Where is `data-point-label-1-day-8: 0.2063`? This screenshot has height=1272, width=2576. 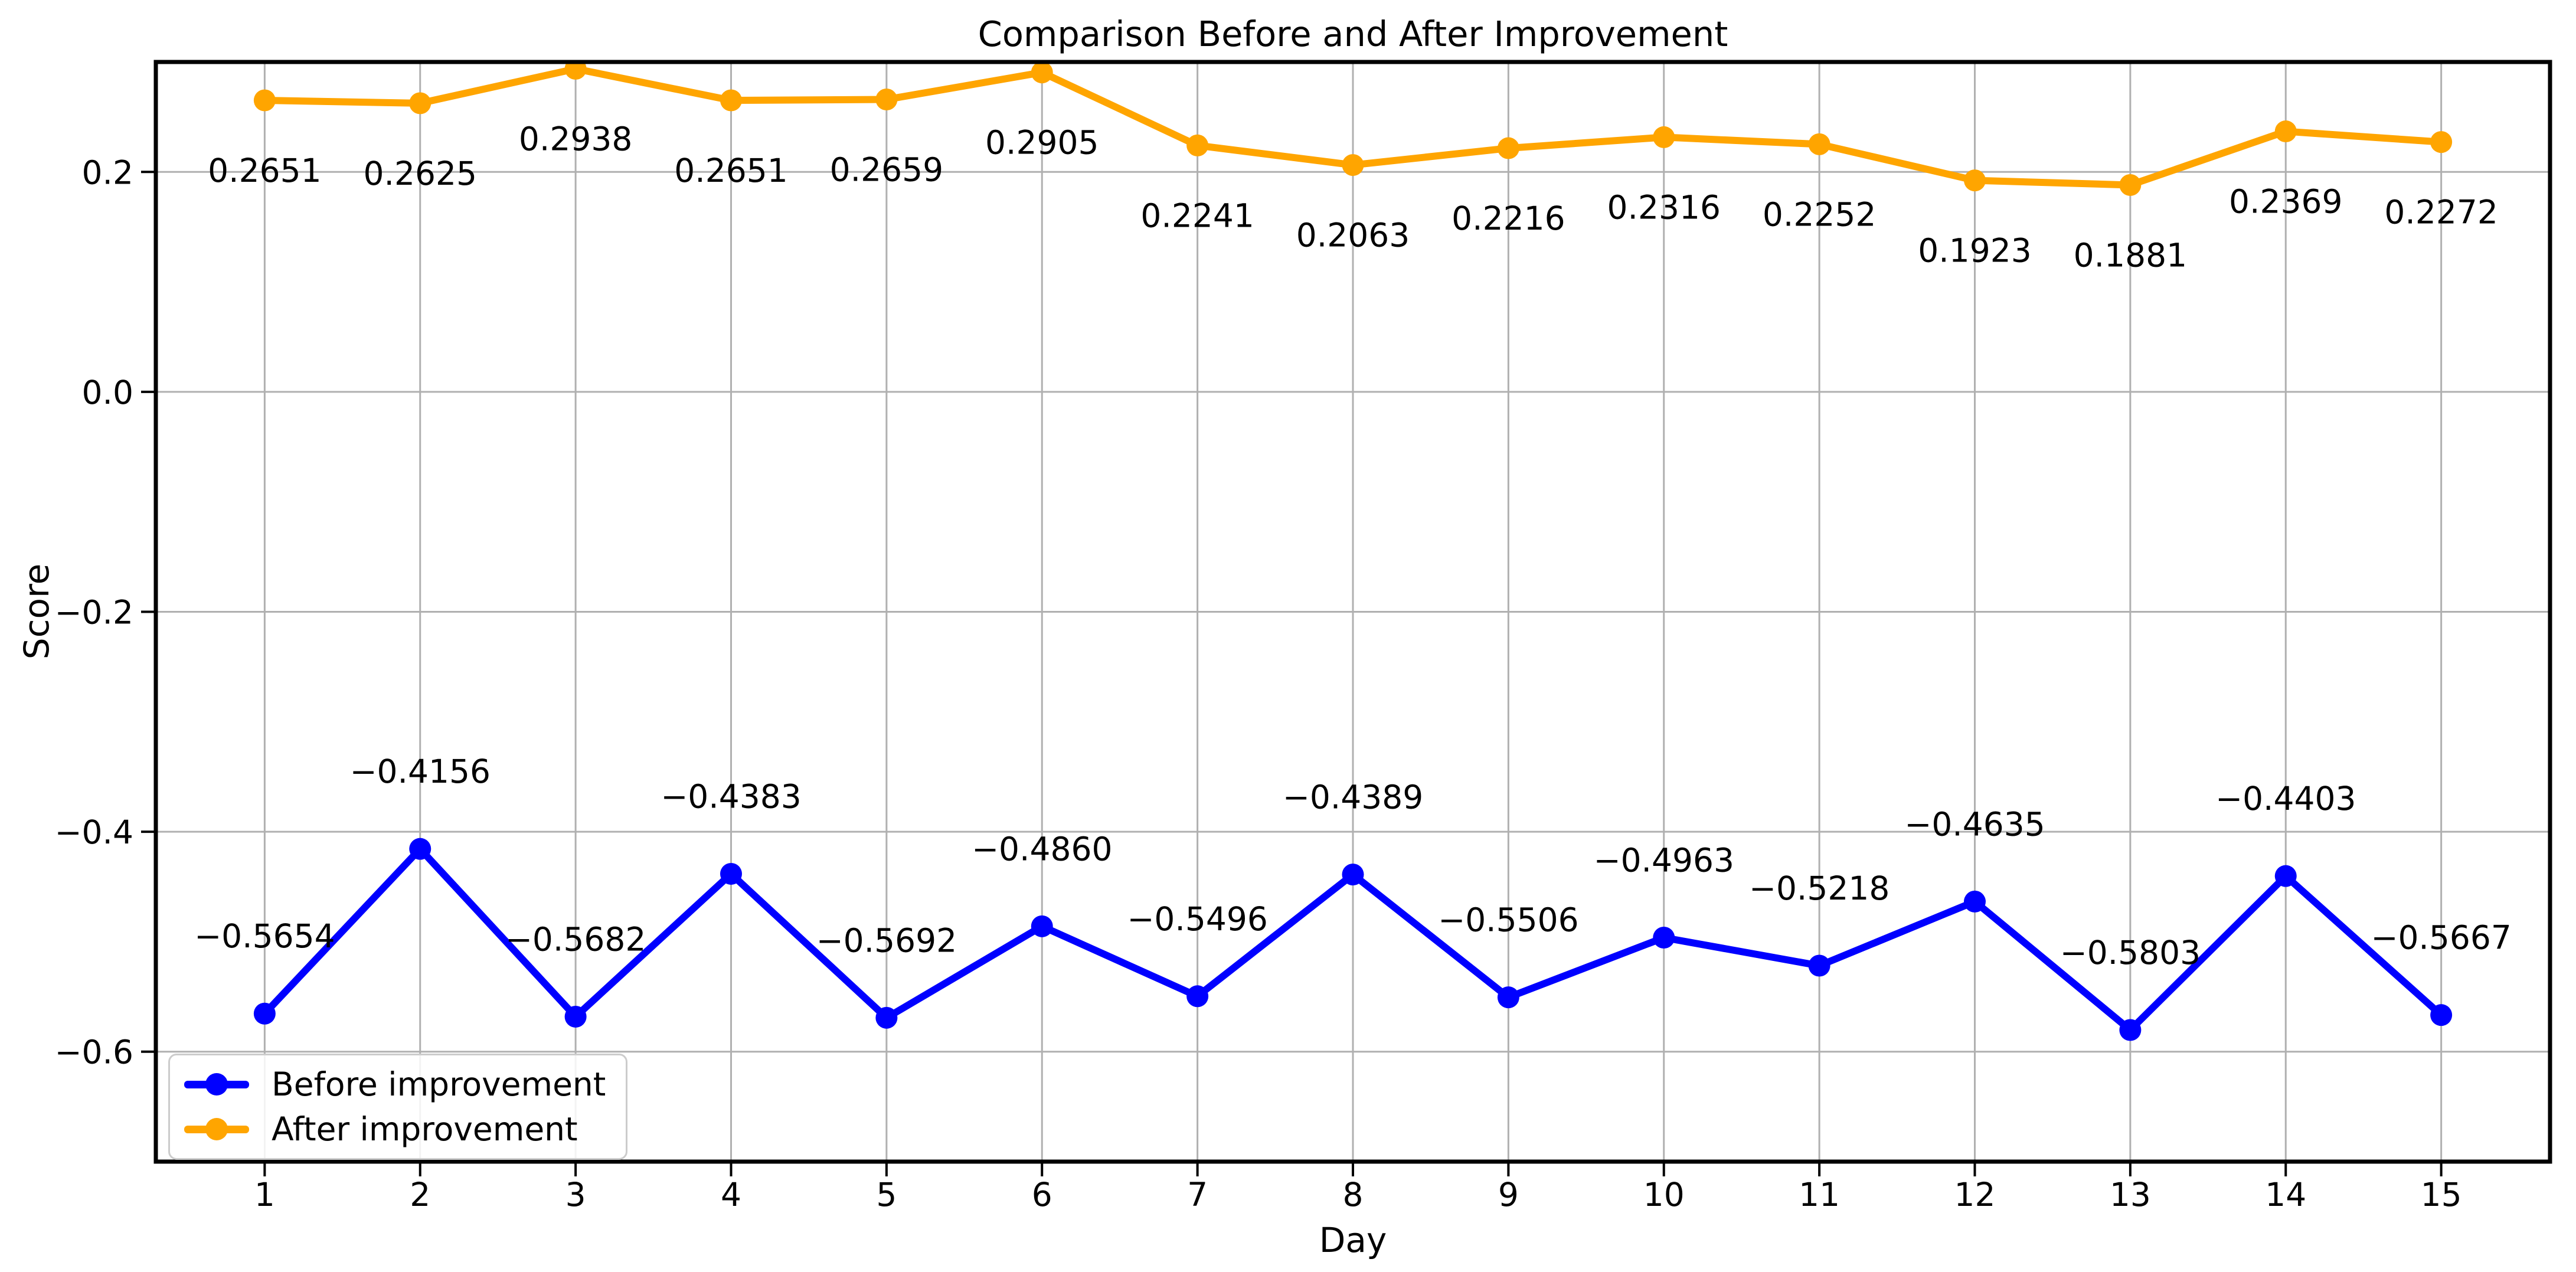
data-point-label-1-day-8: 0.2063 is located at coordinates (1353, 235).